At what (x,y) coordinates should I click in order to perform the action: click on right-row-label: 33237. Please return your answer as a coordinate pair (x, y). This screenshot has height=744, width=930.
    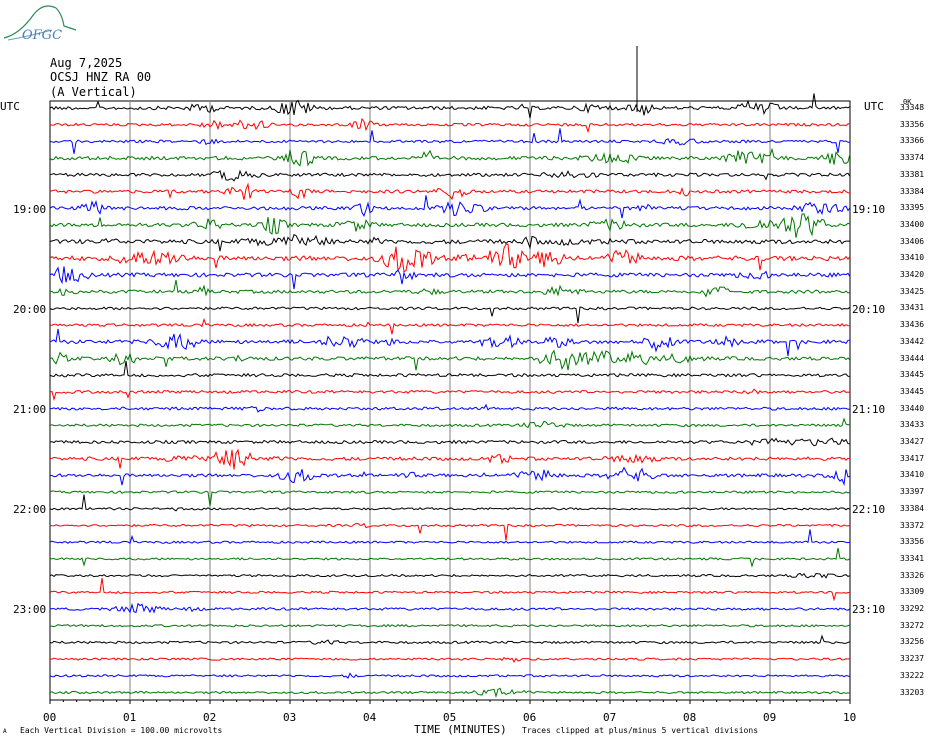
    Looking at the image, I should click on (912, 659).